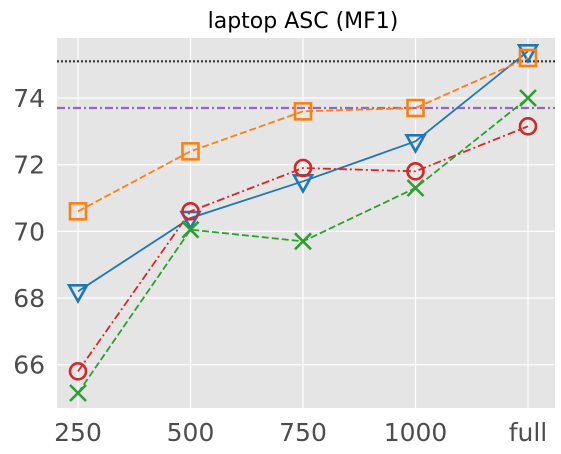  What do you see at coordinates (306, 85) in the screenshot?
I see `reference-lines` at bounding box center [306, 85].